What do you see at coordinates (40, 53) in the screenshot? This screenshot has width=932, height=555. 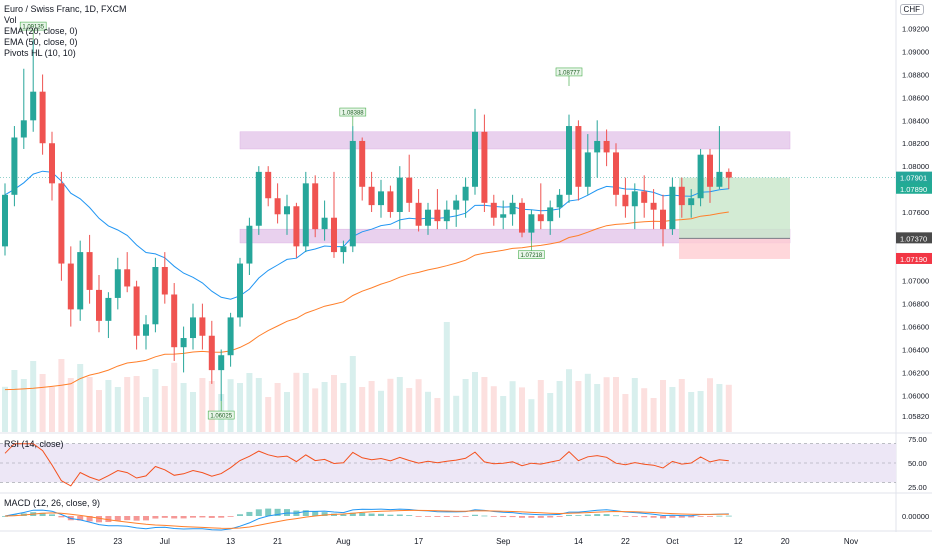 I see `legend-pivots: Pivots HL (10, 10)` at bounding box center [40, 53].